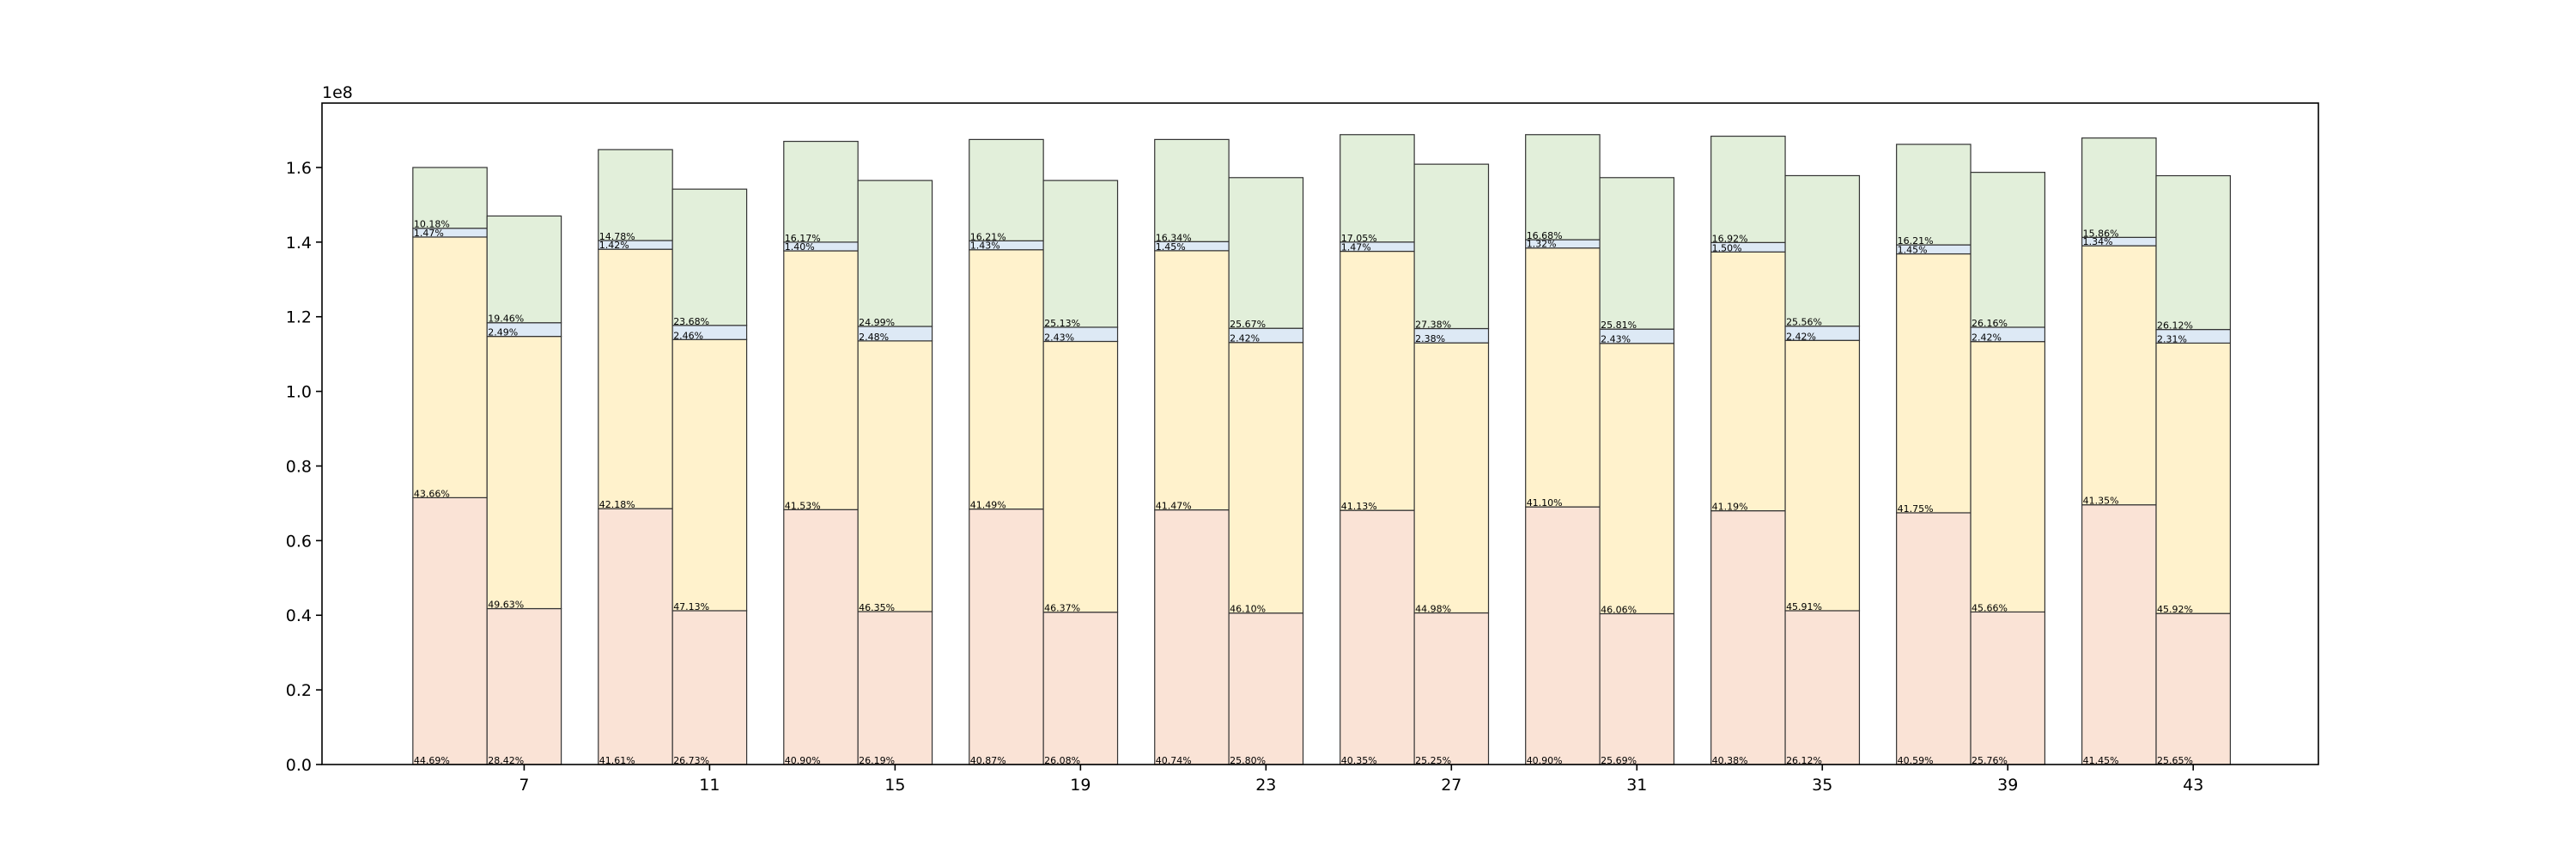  Describe the element at coordinates (895, 786) in the screenshot. I see `x-tick-label: 15` at that location.